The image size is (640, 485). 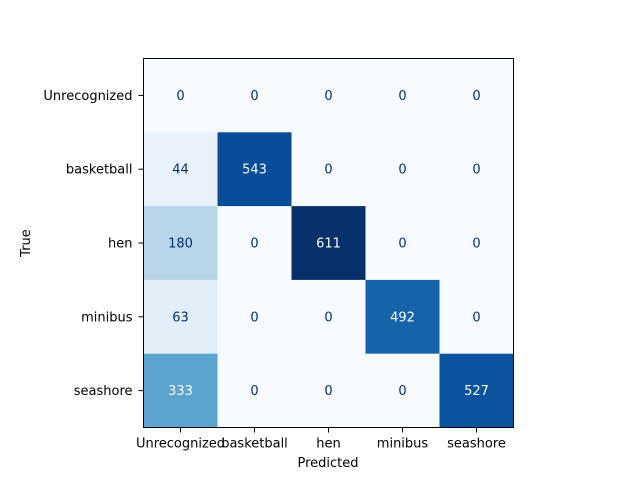 What do you see at coordinates (26, 243) in the screenshot?
I see `y-axis-label: True` at bounding box center [26, 243].